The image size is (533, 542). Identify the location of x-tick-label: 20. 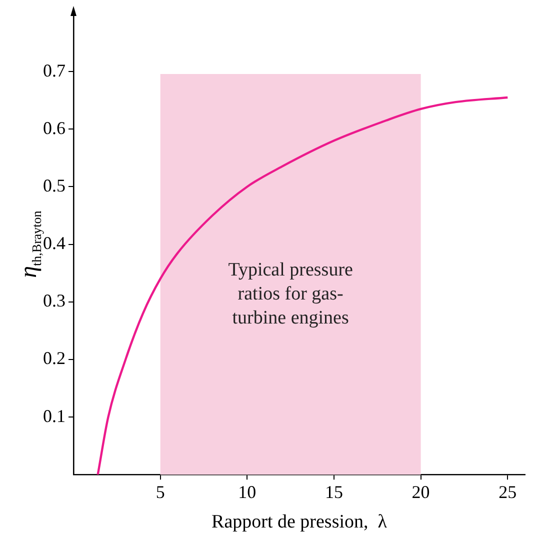
(421, 492).